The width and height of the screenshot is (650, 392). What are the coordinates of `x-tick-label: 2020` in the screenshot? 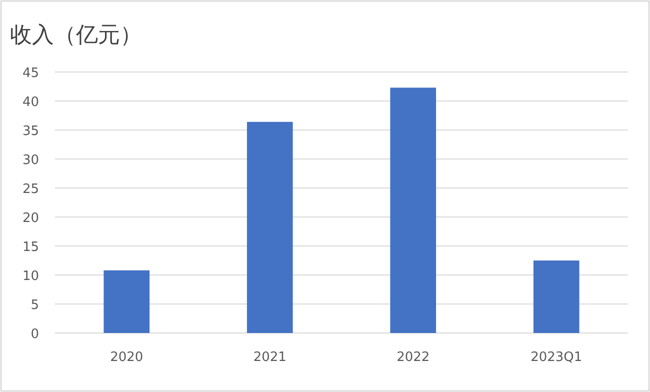 It's located at (127, 357).